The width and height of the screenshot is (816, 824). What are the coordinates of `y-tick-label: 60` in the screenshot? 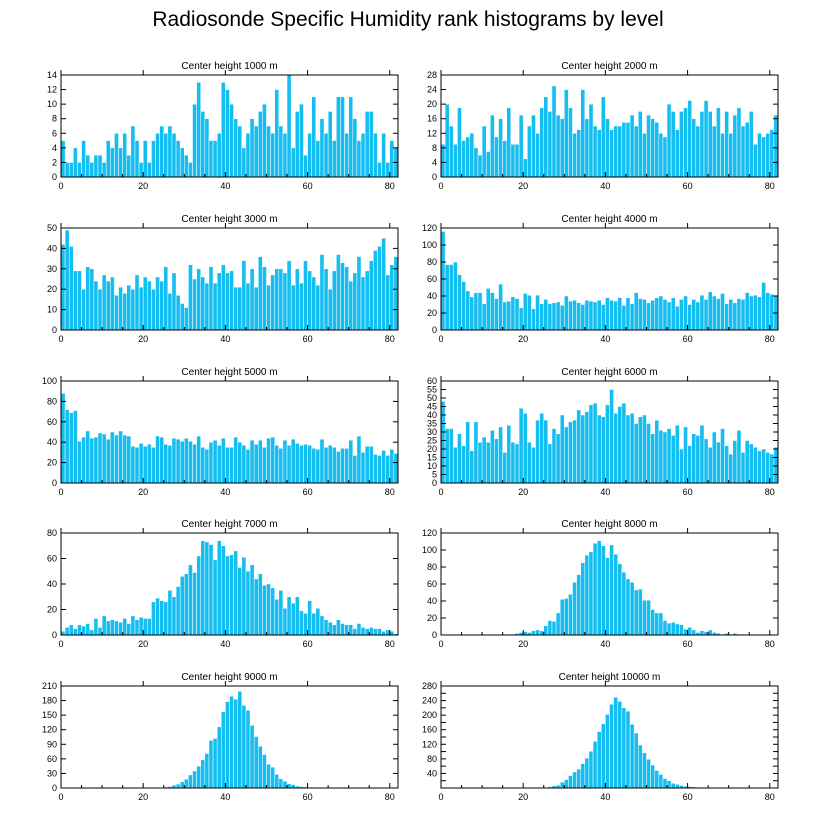 It's located at (52, 759).